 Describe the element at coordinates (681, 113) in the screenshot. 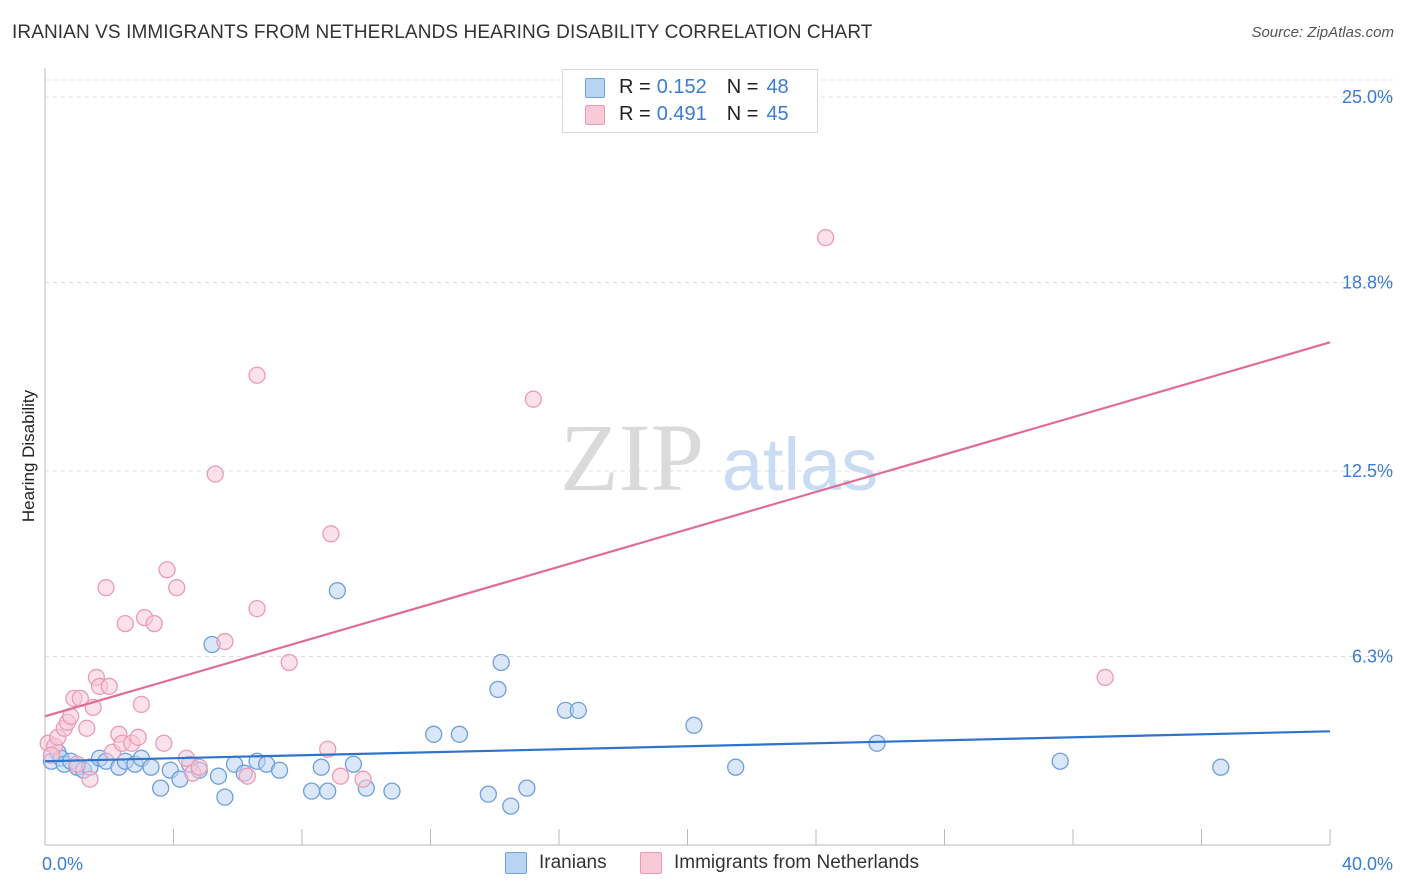

I see `r-value: 0.491` at that location.